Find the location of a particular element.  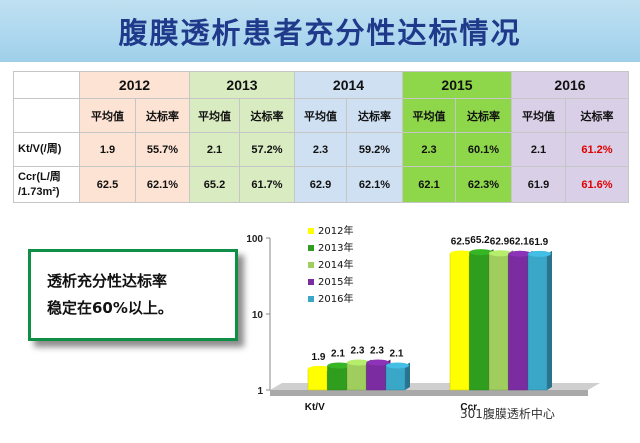

year-header: 2016 is located at coordinates (570, 85).